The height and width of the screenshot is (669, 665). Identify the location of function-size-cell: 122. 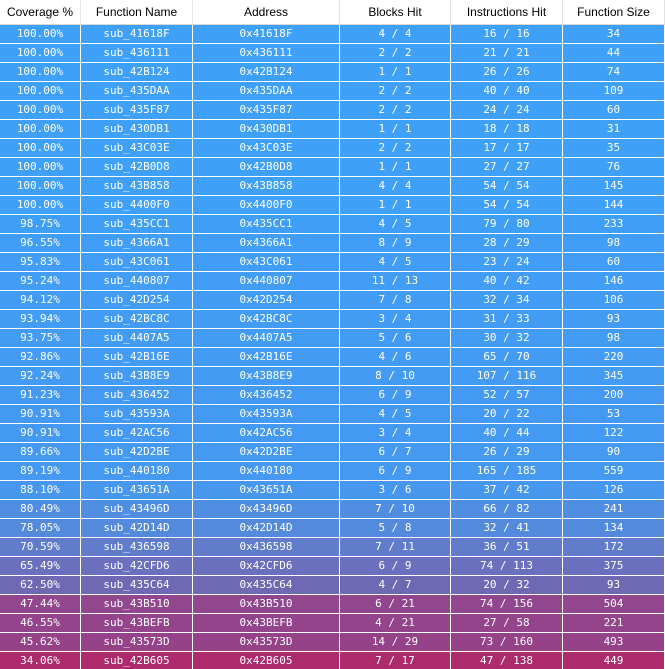
(614, 433).